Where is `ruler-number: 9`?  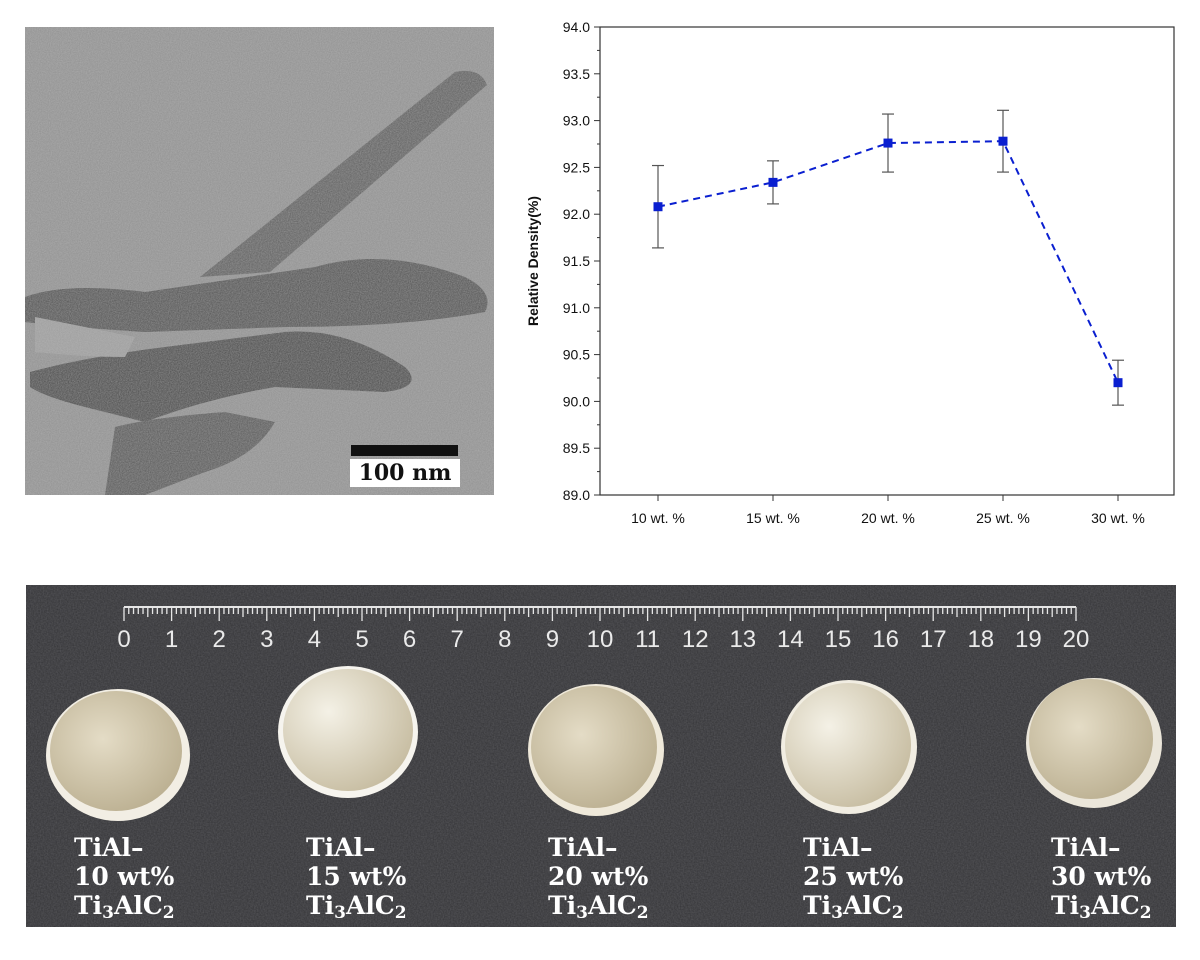
ruler-number: 9 is located at coordinates (552, 639).